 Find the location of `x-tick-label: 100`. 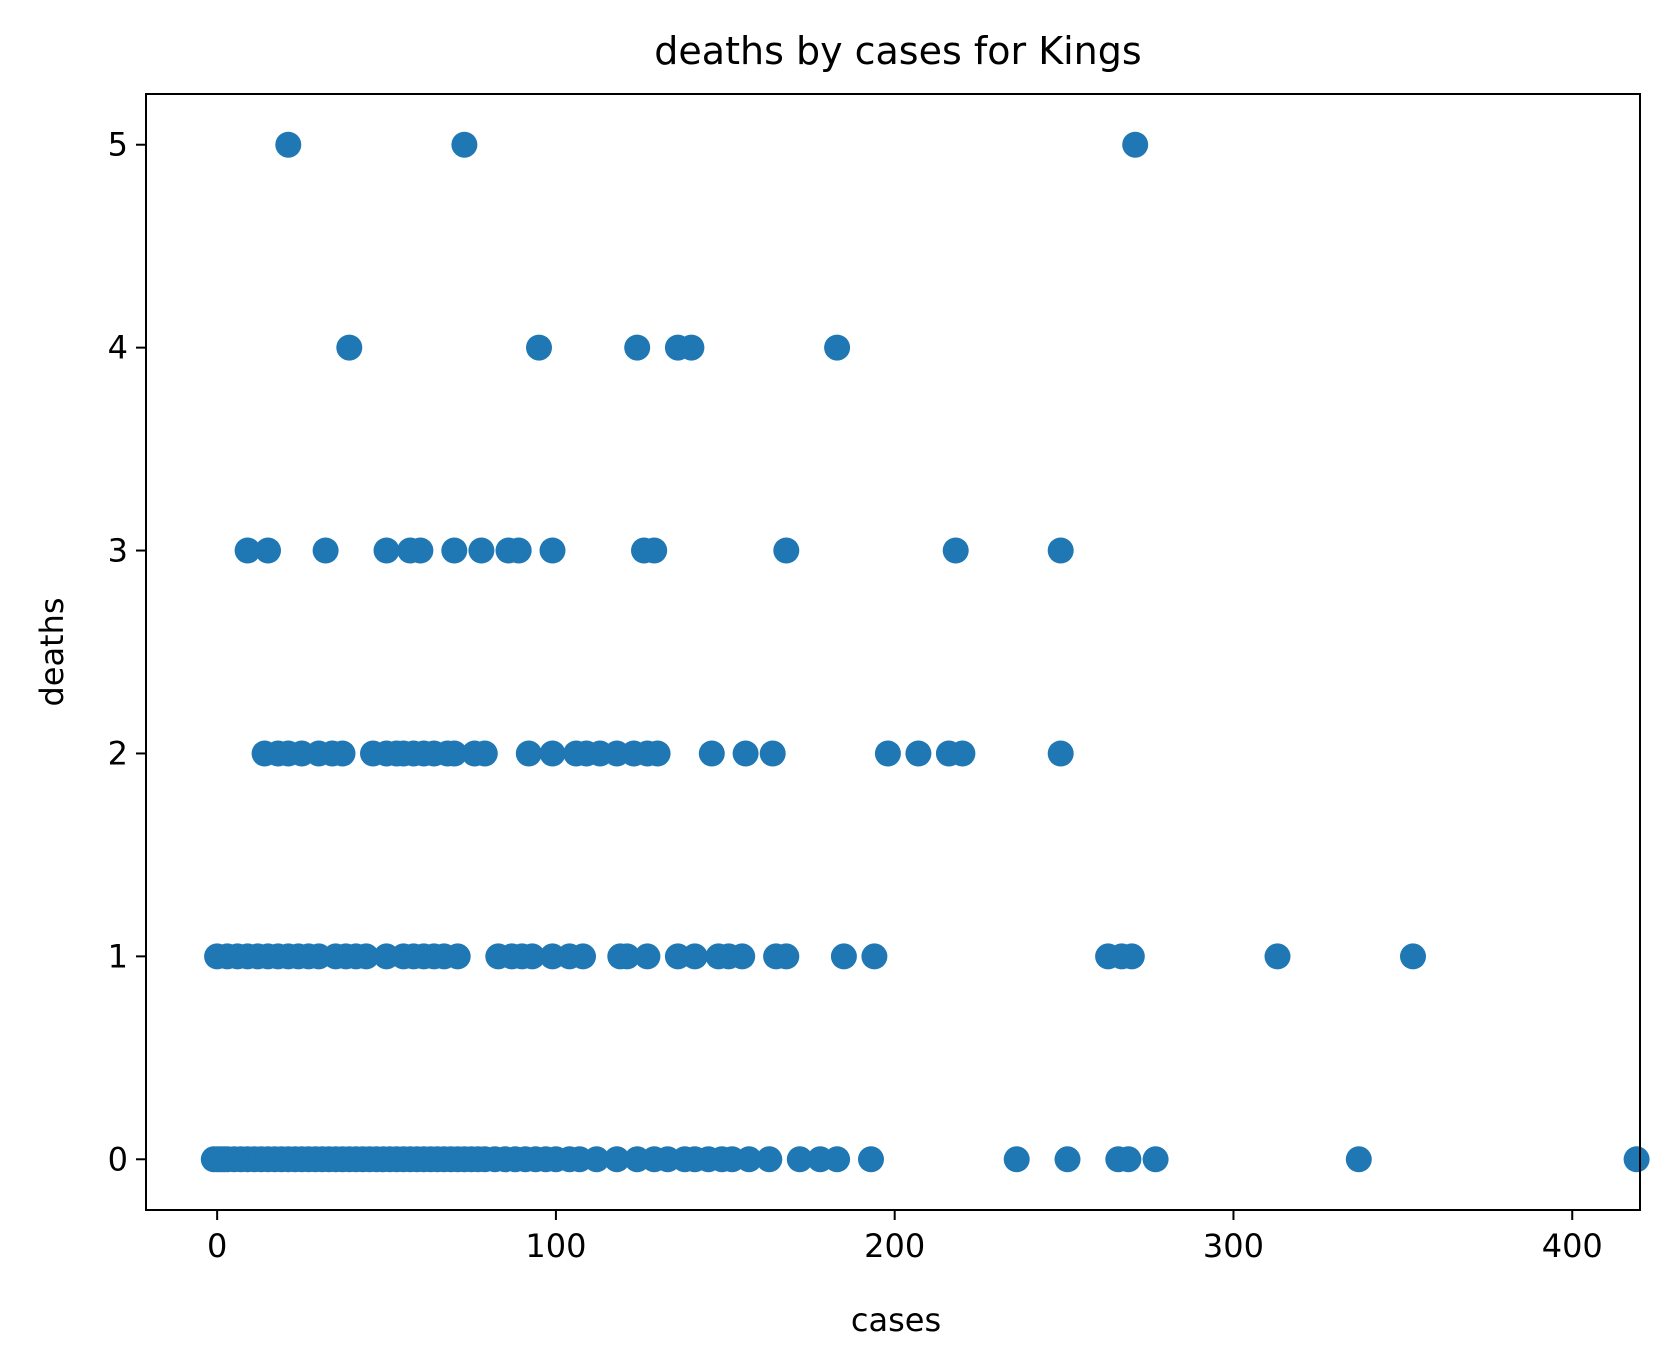

x-tick-label: 100 is located at coordinates (555, 1246).